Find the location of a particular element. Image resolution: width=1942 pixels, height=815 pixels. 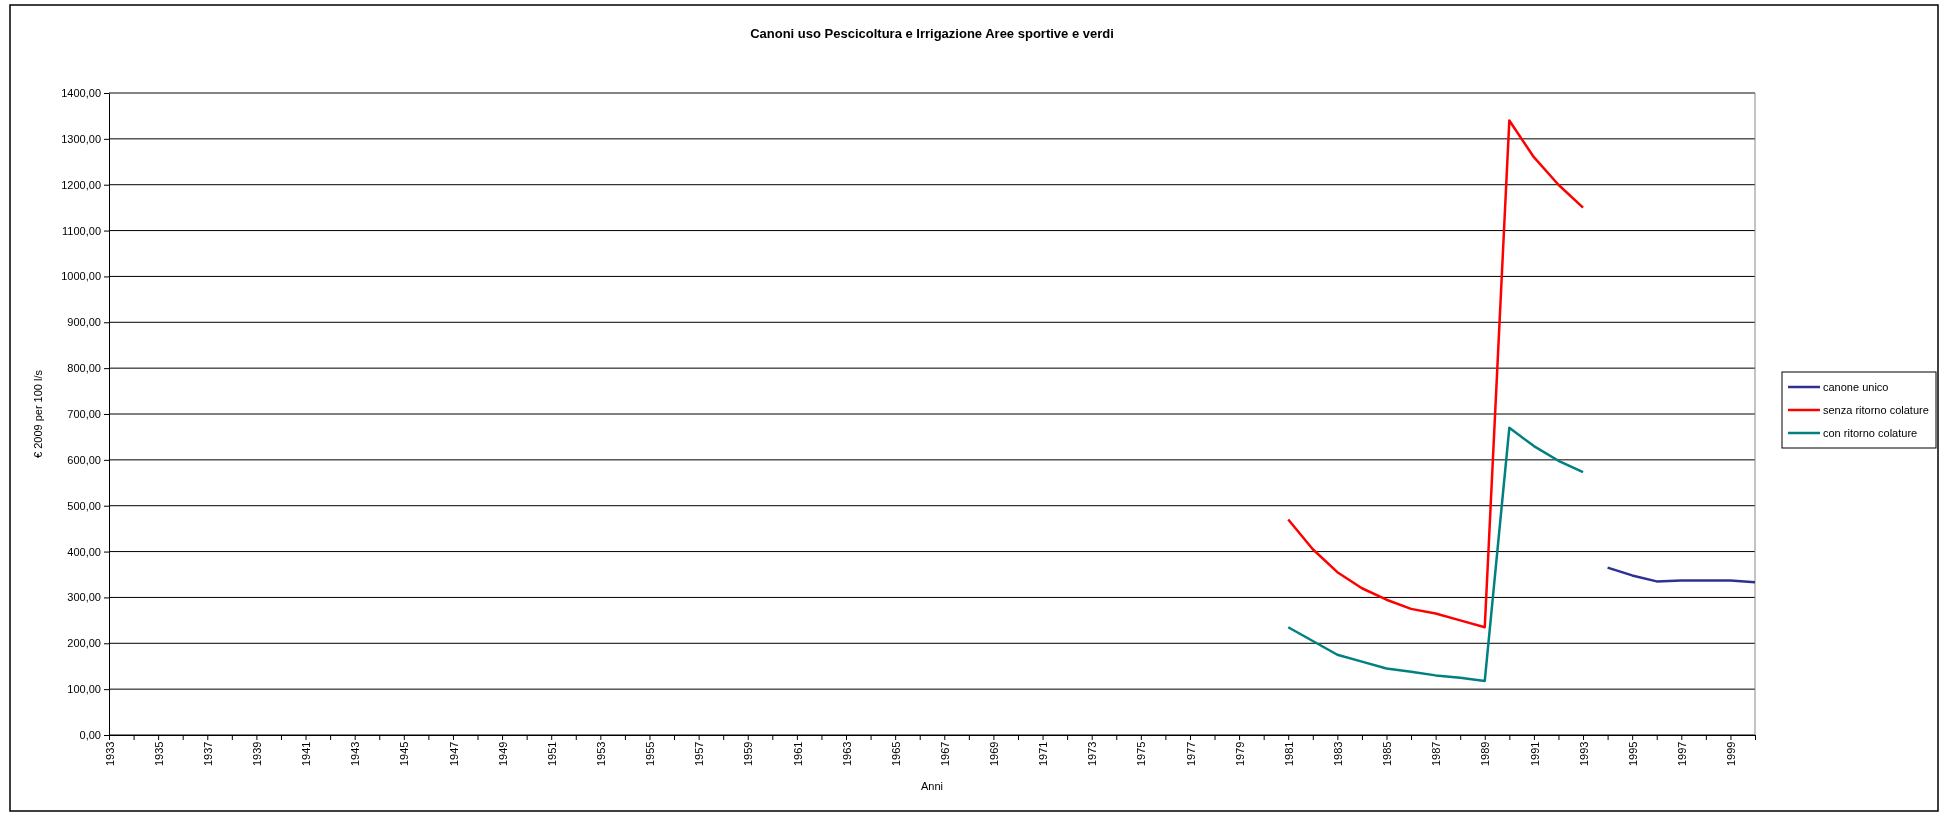

legend-label: canone unico is located at coordinates (1856, 387).